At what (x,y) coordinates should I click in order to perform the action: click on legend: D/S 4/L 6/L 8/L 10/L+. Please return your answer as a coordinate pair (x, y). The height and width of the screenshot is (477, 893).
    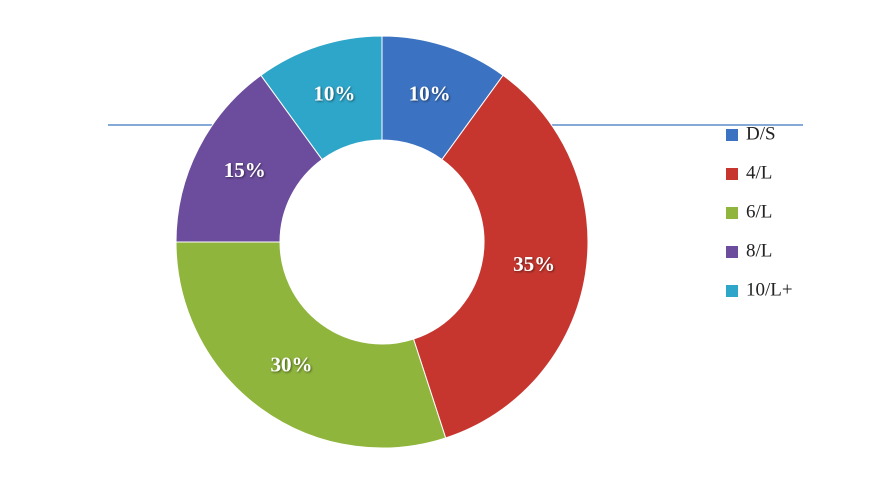
    Looking at the image, I should click on (759, 211).